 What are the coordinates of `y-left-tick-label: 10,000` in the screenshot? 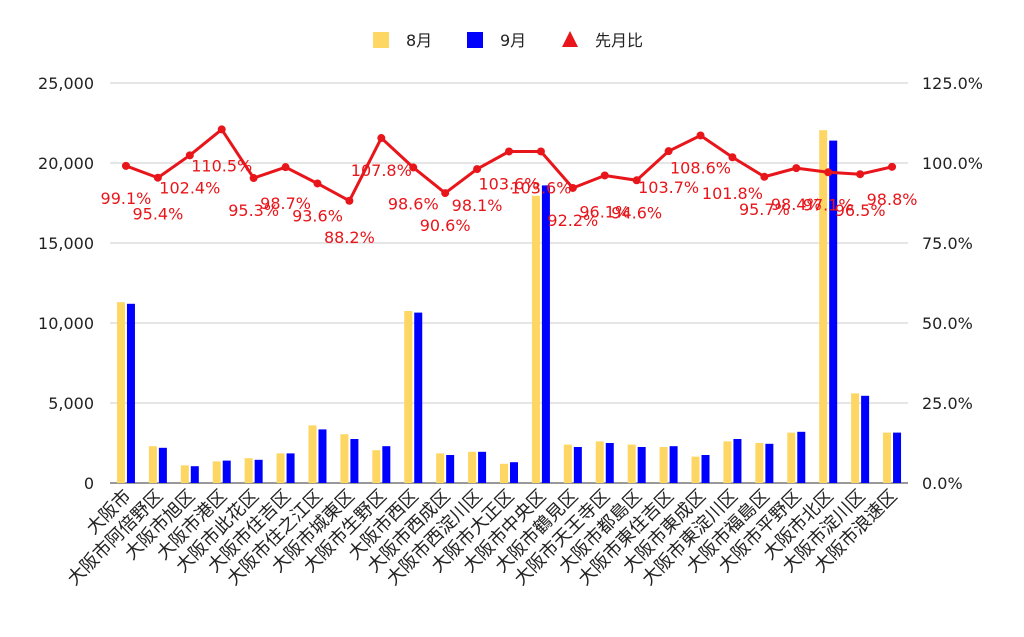 It's located at (66, 323).